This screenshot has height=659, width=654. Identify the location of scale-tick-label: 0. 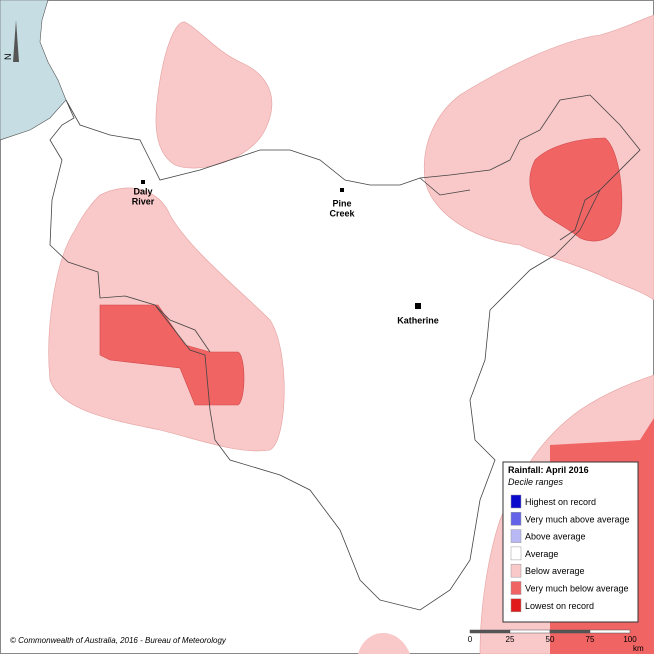
(470, 639).